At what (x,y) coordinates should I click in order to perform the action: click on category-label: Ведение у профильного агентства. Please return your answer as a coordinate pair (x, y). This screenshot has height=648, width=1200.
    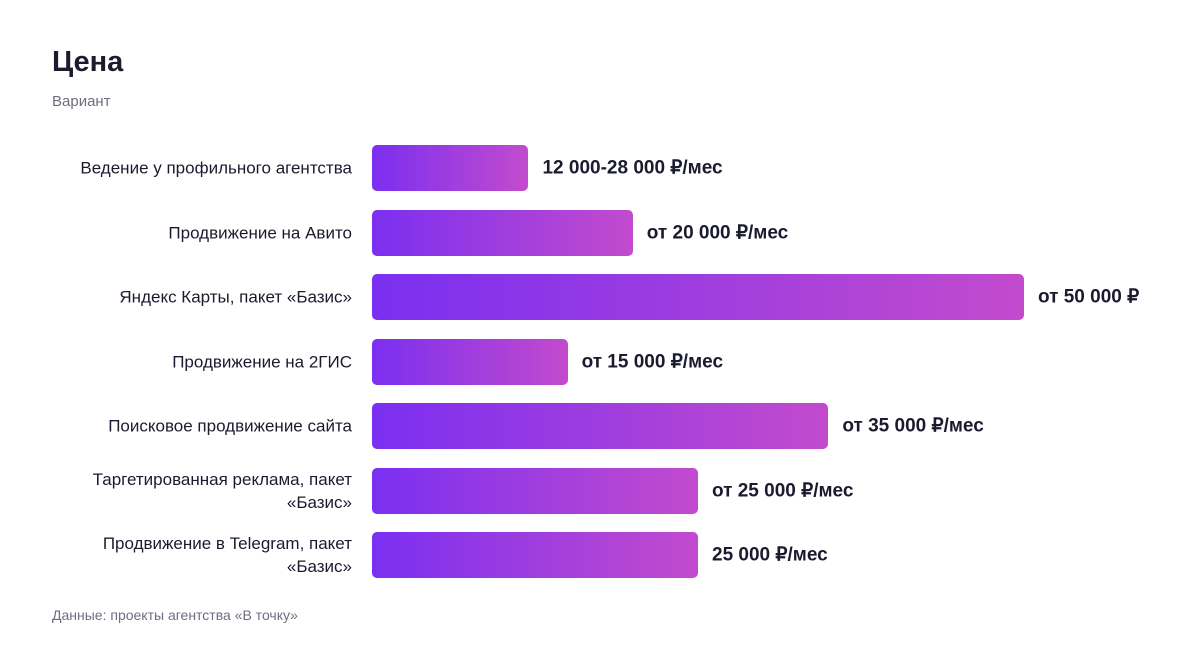
    Looking at the image, I should click on (216, 168).